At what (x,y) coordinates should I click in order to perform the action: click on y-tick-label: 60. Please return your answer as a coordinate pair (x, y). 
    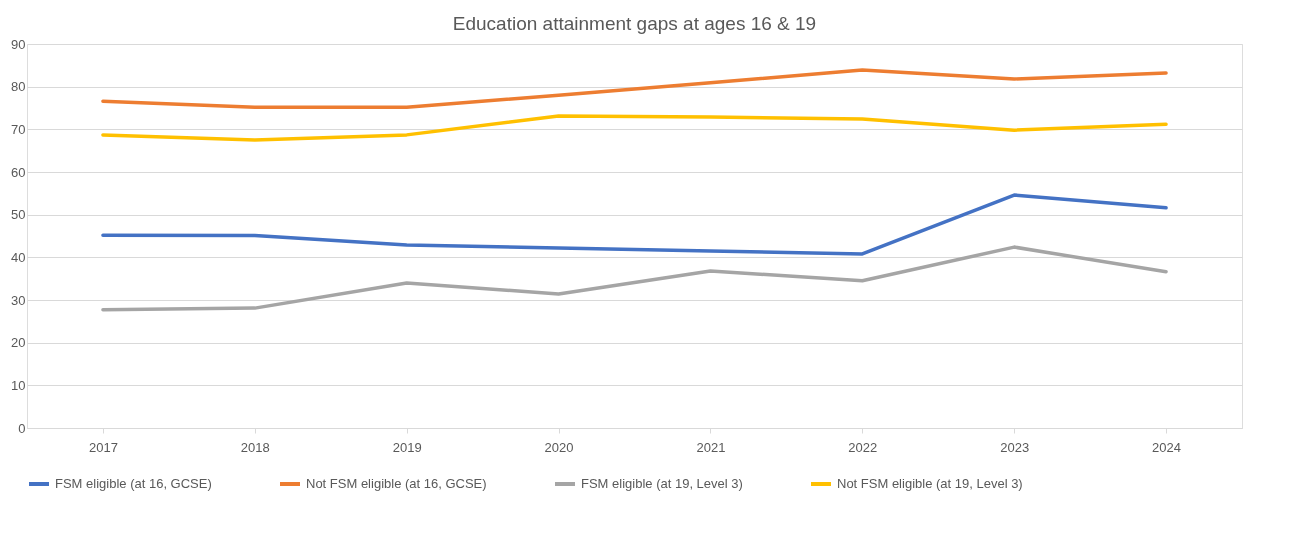
    Looking at the image, I should click on (18, 172).